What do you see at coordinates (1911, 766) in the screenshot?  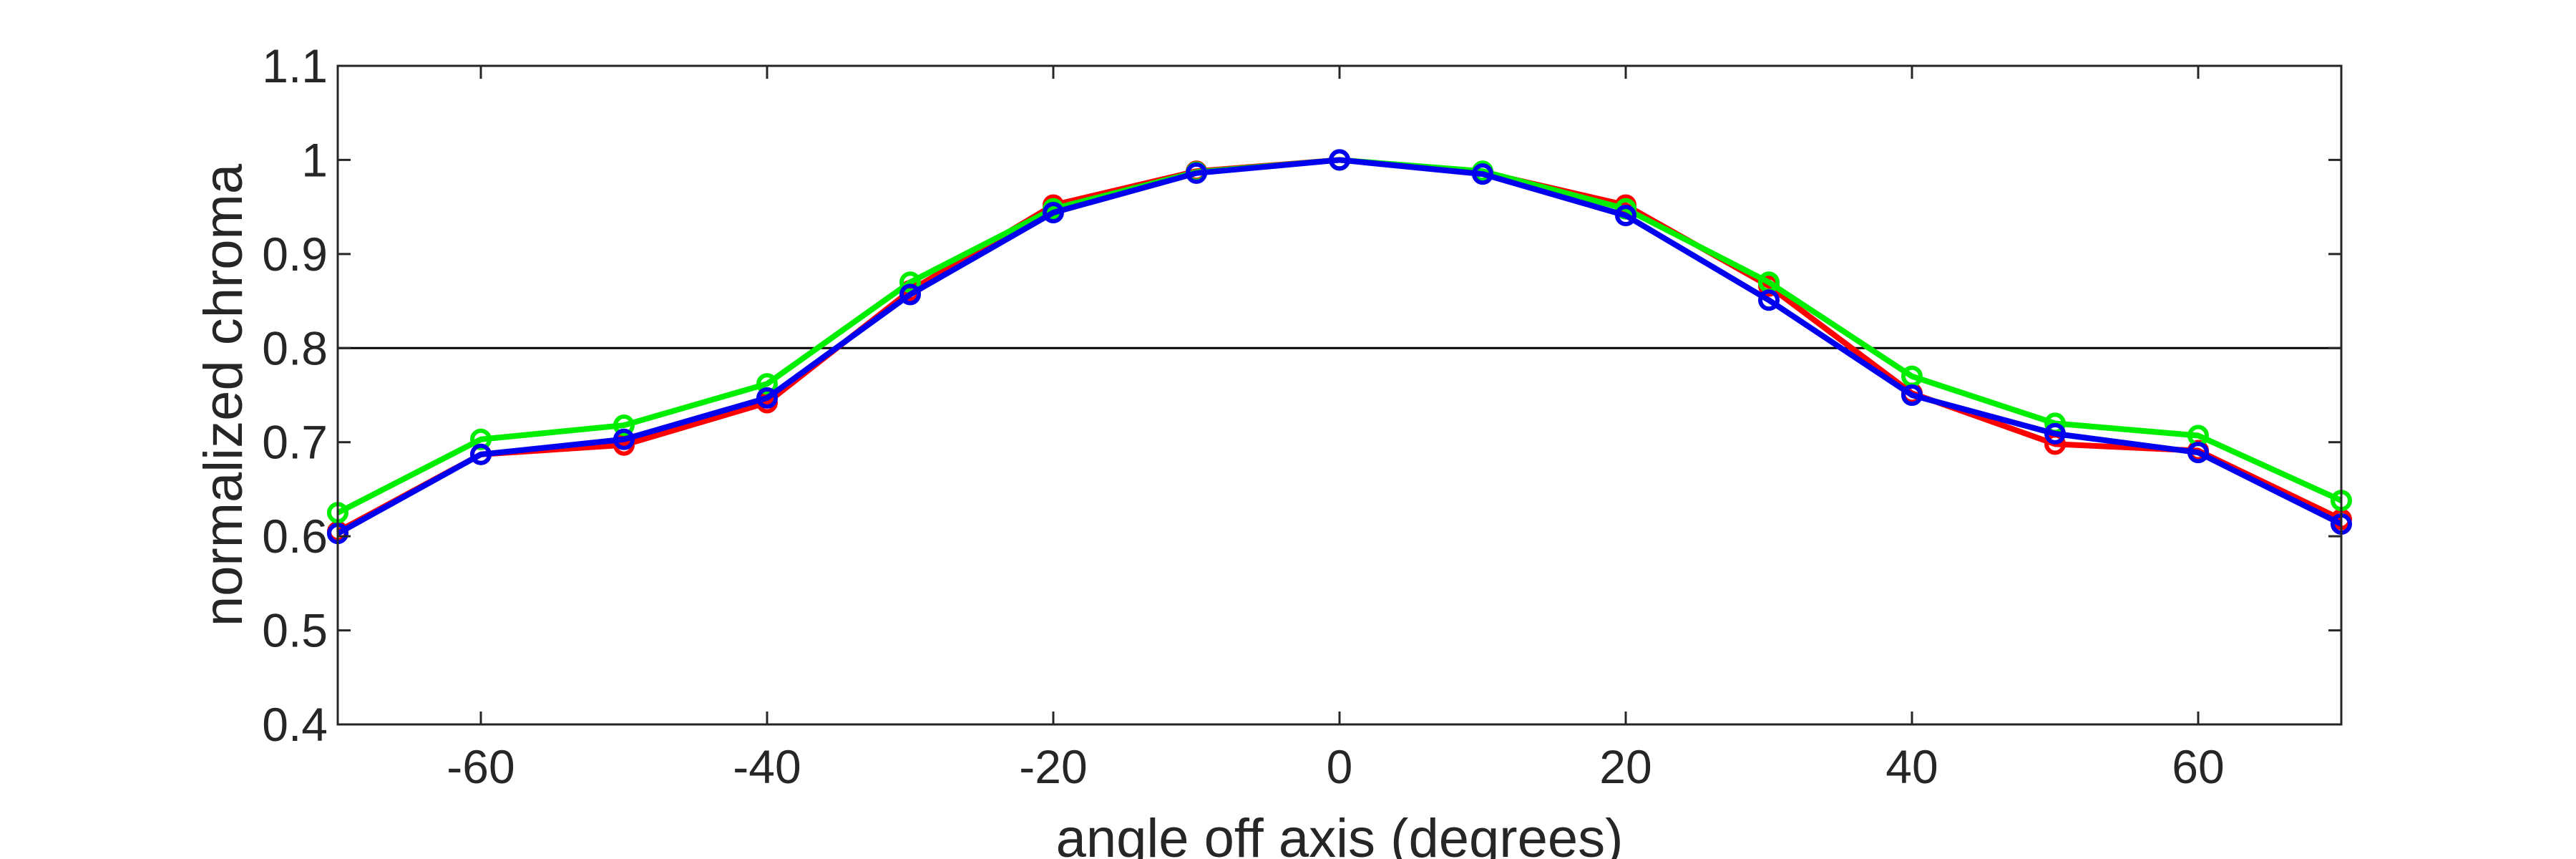 I see `x-tick-label: 40` at bounding box center [1911, 766].